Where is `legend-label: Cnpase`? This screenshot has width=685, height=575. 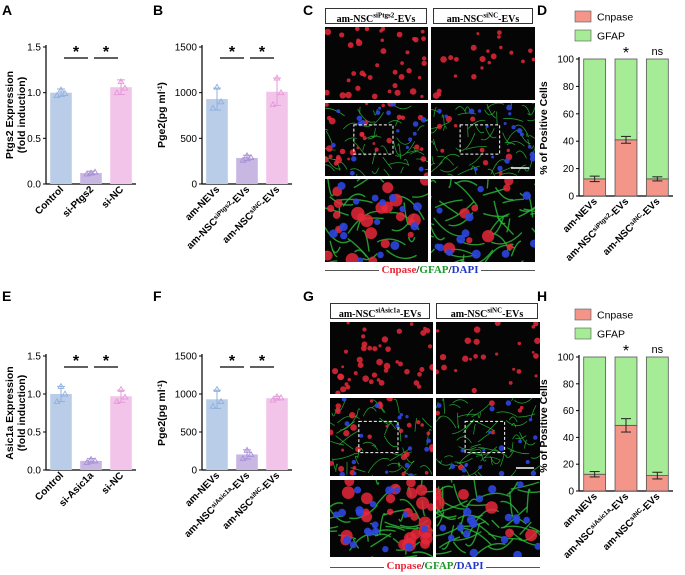
legend-label: Cnpase is located at coordinates (615, 18).